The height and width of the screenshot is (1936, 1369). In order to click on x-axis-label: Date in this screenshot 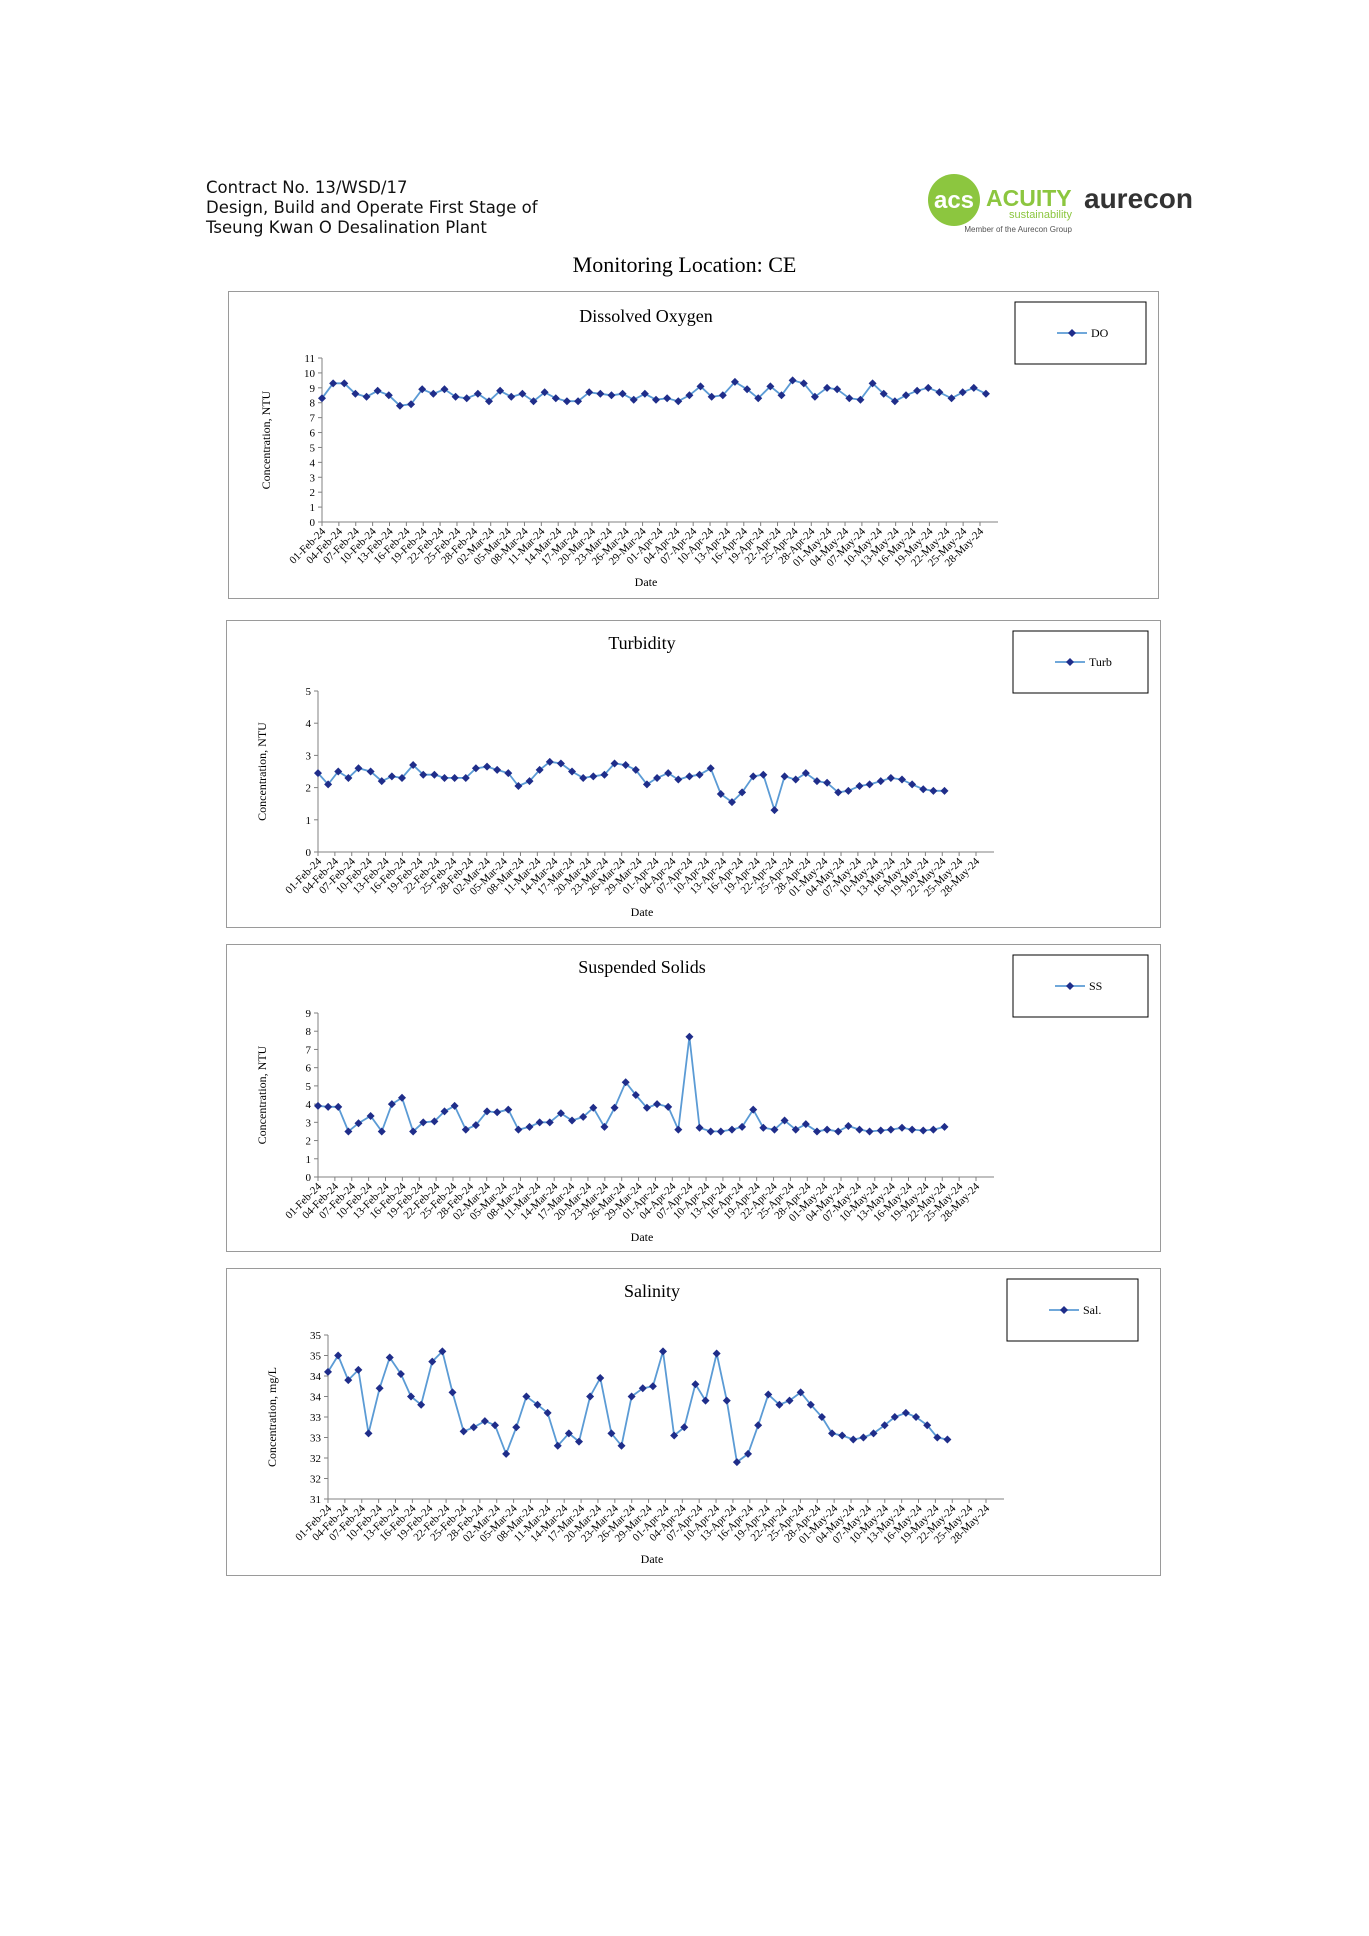, I will do `click(642, 1237)`.